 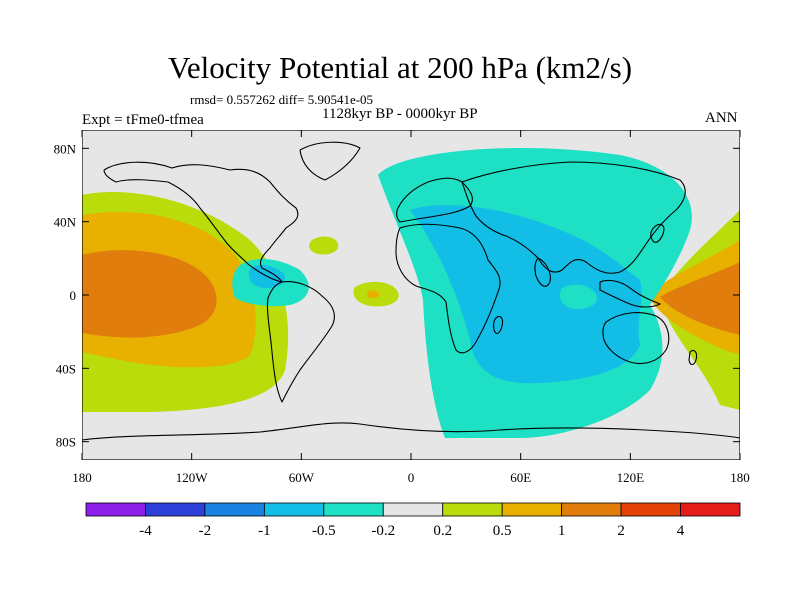 I want to click on coastline-southeast-asia-islands, so click(x=630, y=293).